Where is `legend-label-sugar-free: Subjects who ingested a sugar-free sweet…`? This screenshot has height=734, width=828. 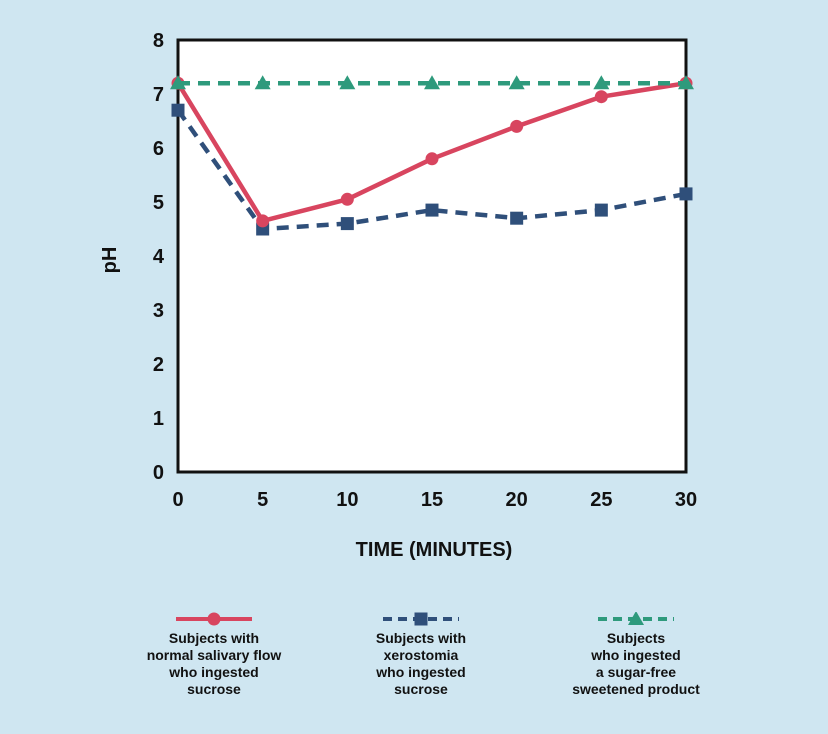 legend-label-sugar-free: Subjects who ingested a sugar-free sweet… is located at coordinates (636, 663).